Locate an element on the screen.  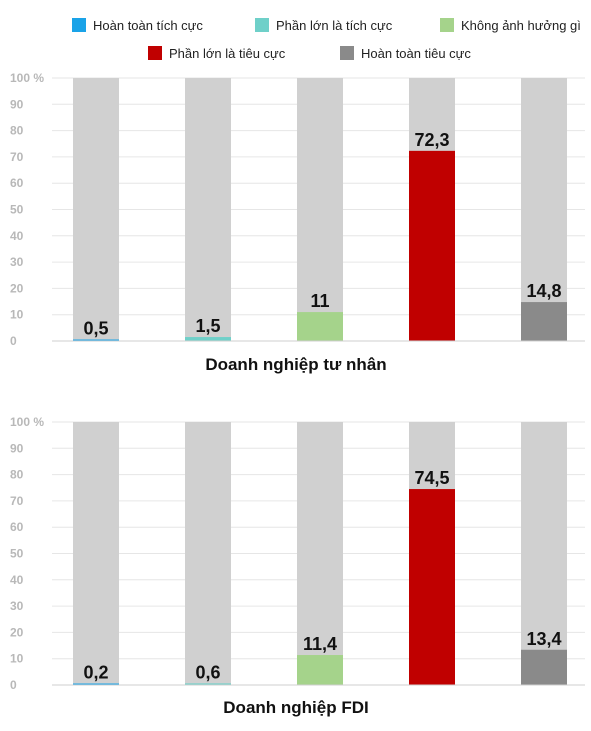
legend-item-fully-positive: Hoàn toàn tích cực is located at coordinates (137, 25).